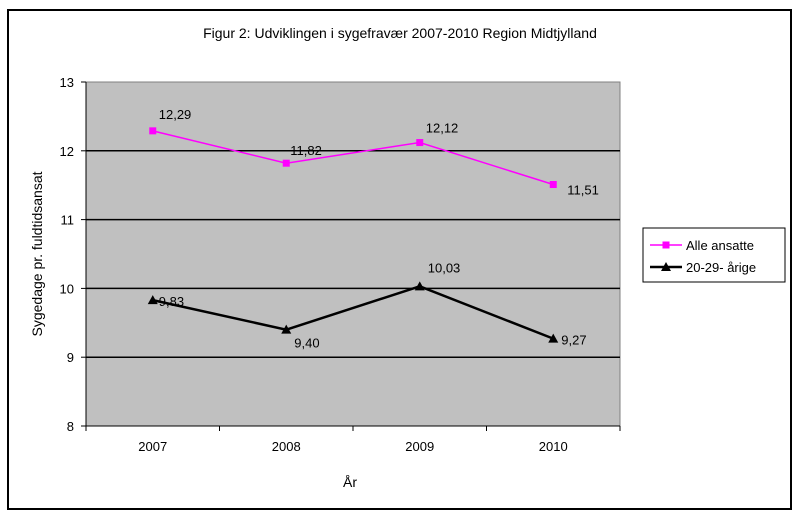 Image resolution: width=800 pixels, height=518 pixels. Describe the element at coordinates (67, 151) in the screenshot. I see `y-tick-label: 12` at that location.